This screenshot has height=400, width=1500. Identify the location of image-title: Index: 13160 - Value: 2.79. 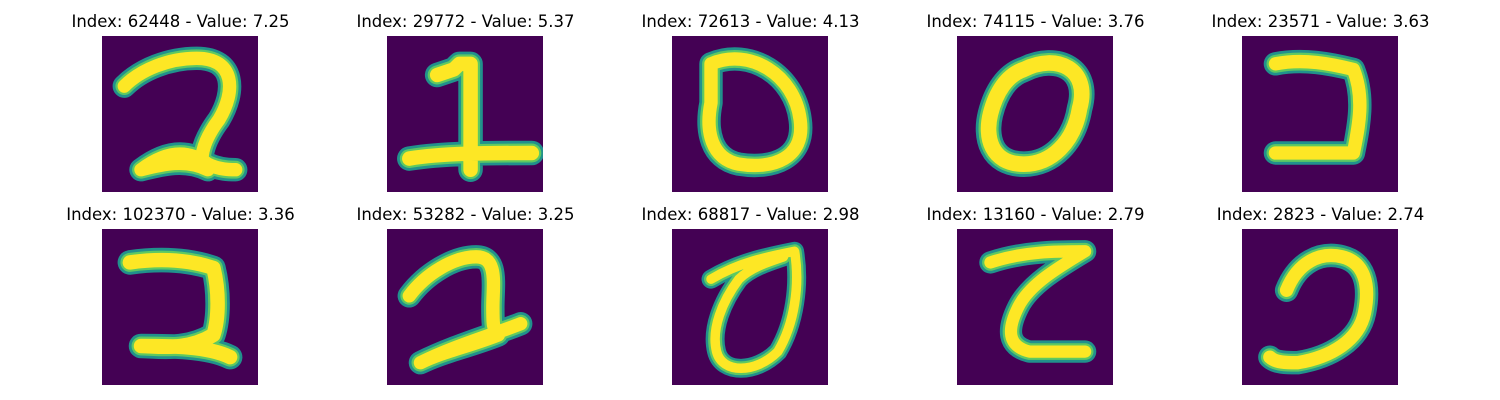
(1035, 214).